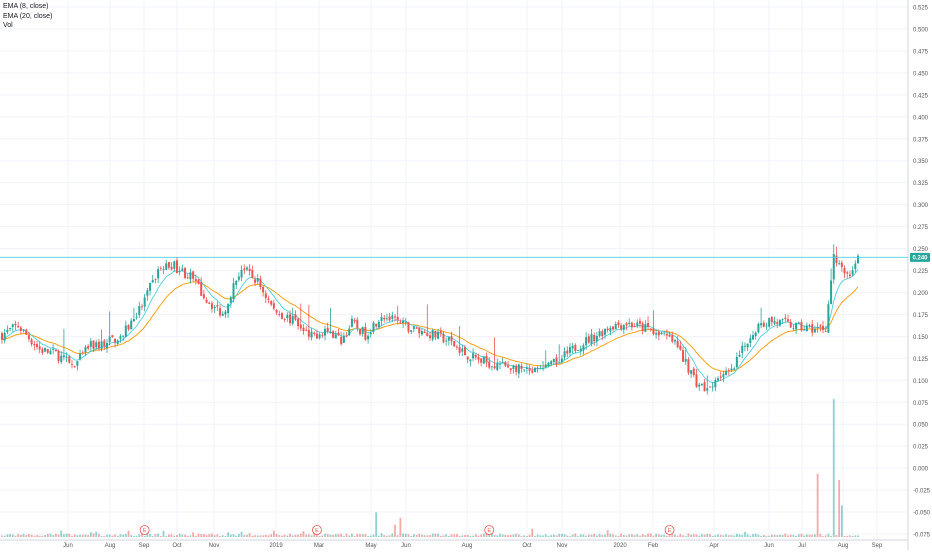 Image resolution: width=932 pixels, height=555 pixels. I want to click on x-tick-label: Feb, so click(653, 546).